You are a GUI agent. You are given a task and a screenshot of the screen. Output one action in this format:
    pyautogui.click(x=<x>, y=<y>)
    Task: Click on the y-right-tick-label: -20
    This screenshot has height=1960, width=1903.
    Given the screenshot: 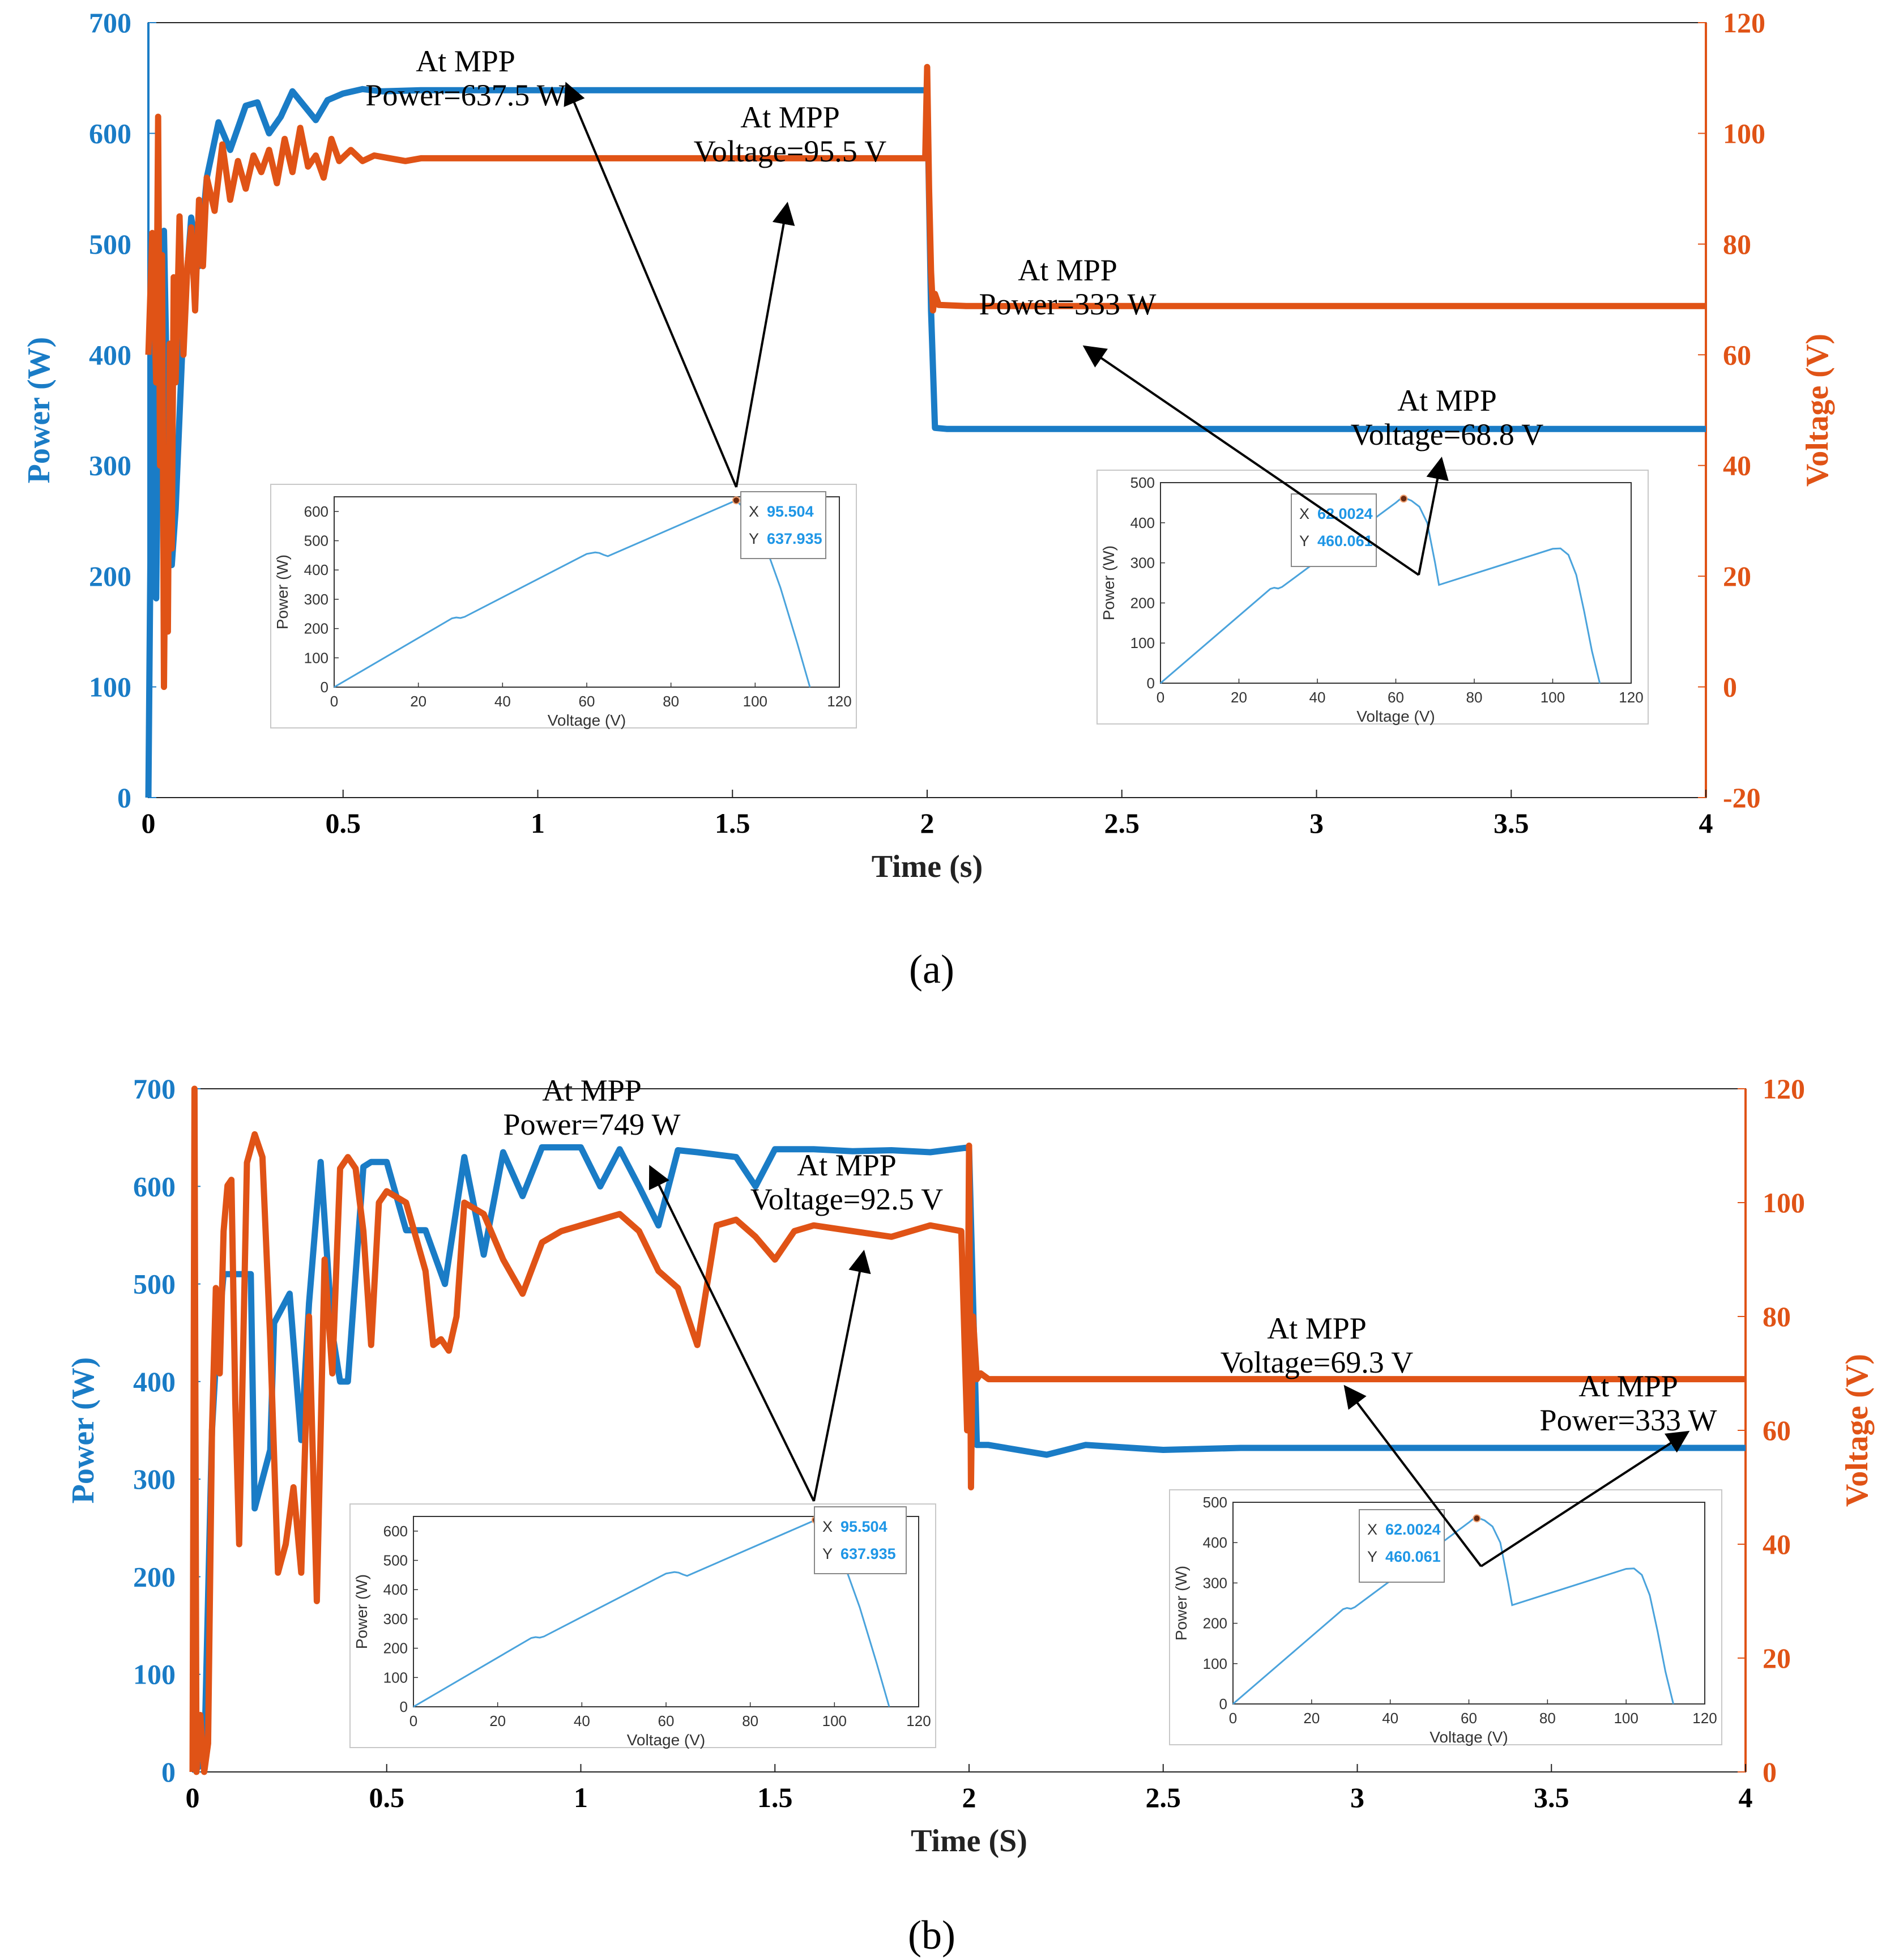 What is the action you would take?
    pyautogui.click(x=1742, y=798)
    